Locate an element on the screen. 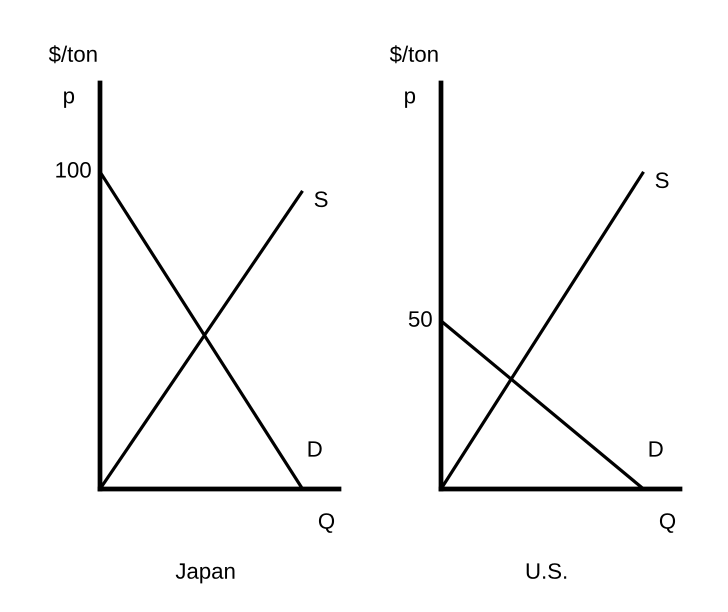  text: Japan is located at coordinates (205, 573).